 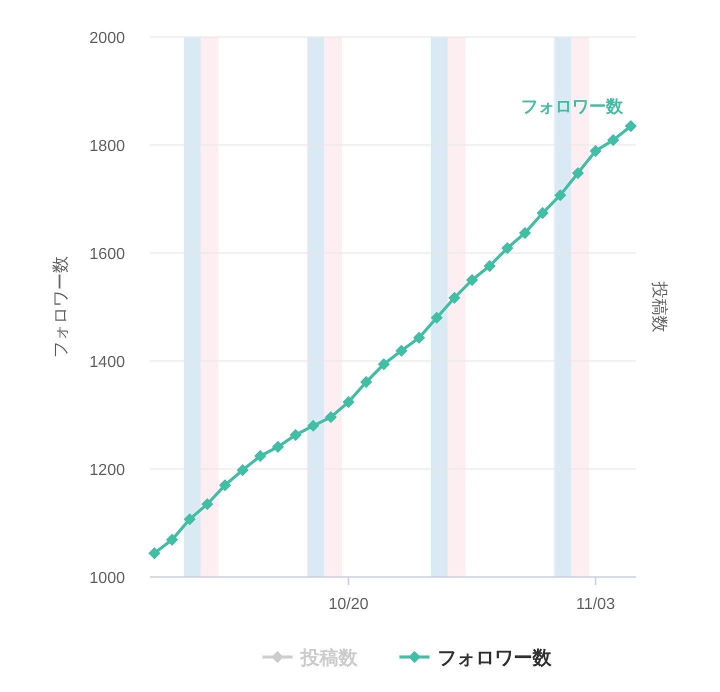 I want to click on legend-label: フォロワー数, so click(x=495, y=658).